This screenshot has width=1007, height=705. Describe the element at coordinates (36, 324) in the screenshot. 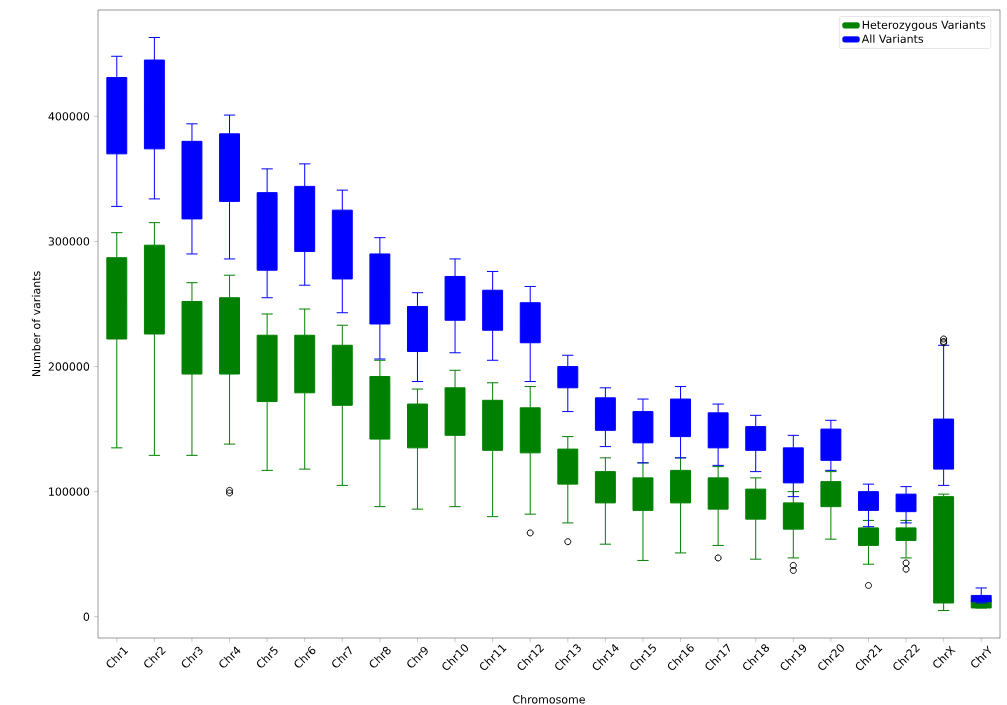

I see `y-axis-title: Number of variants` at that location.